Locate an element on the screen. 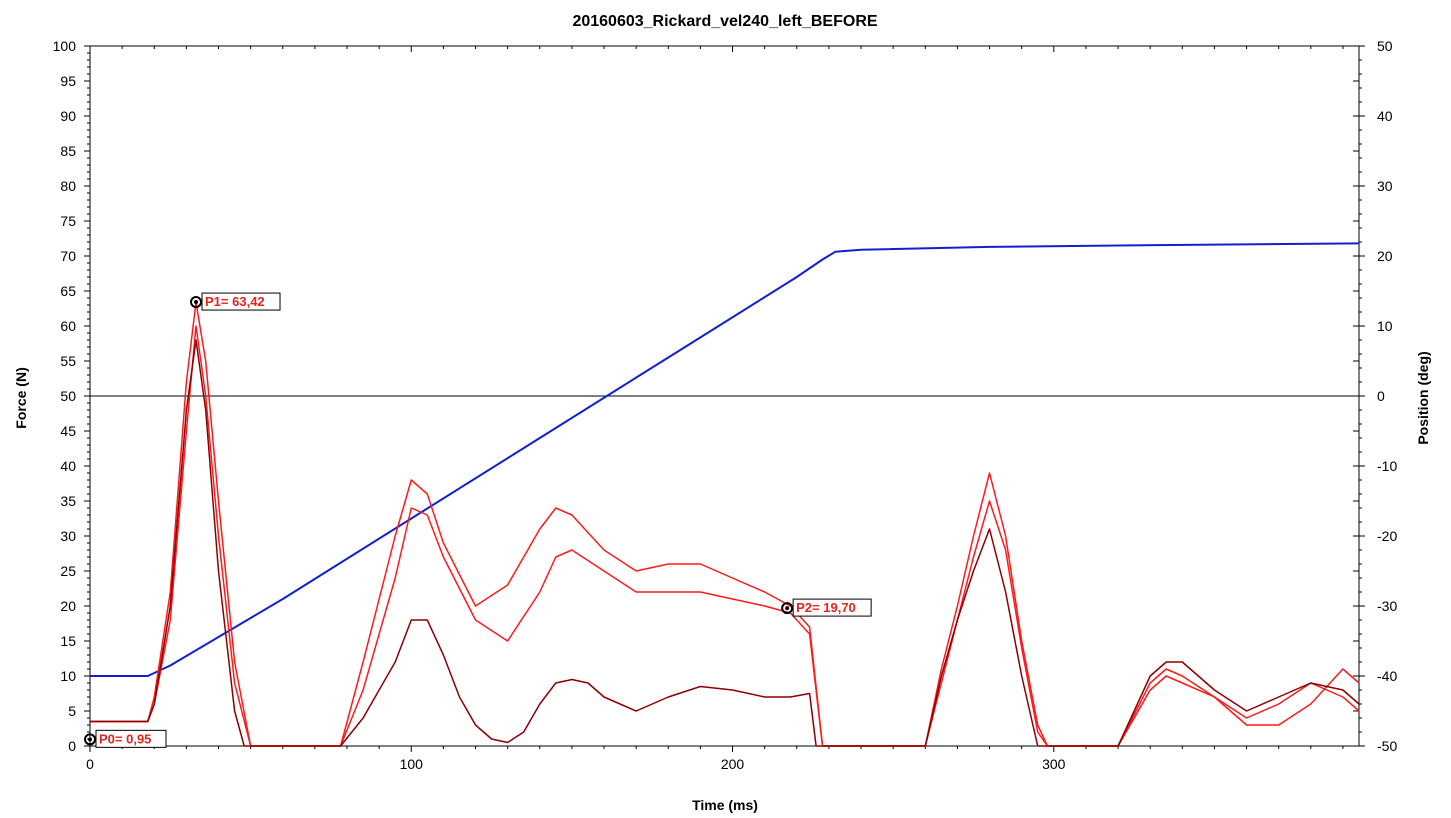 Image resolution: width=1451 pixels, height=818 pixels. y-tick-label: 35 is located at coordinates (68, 501).